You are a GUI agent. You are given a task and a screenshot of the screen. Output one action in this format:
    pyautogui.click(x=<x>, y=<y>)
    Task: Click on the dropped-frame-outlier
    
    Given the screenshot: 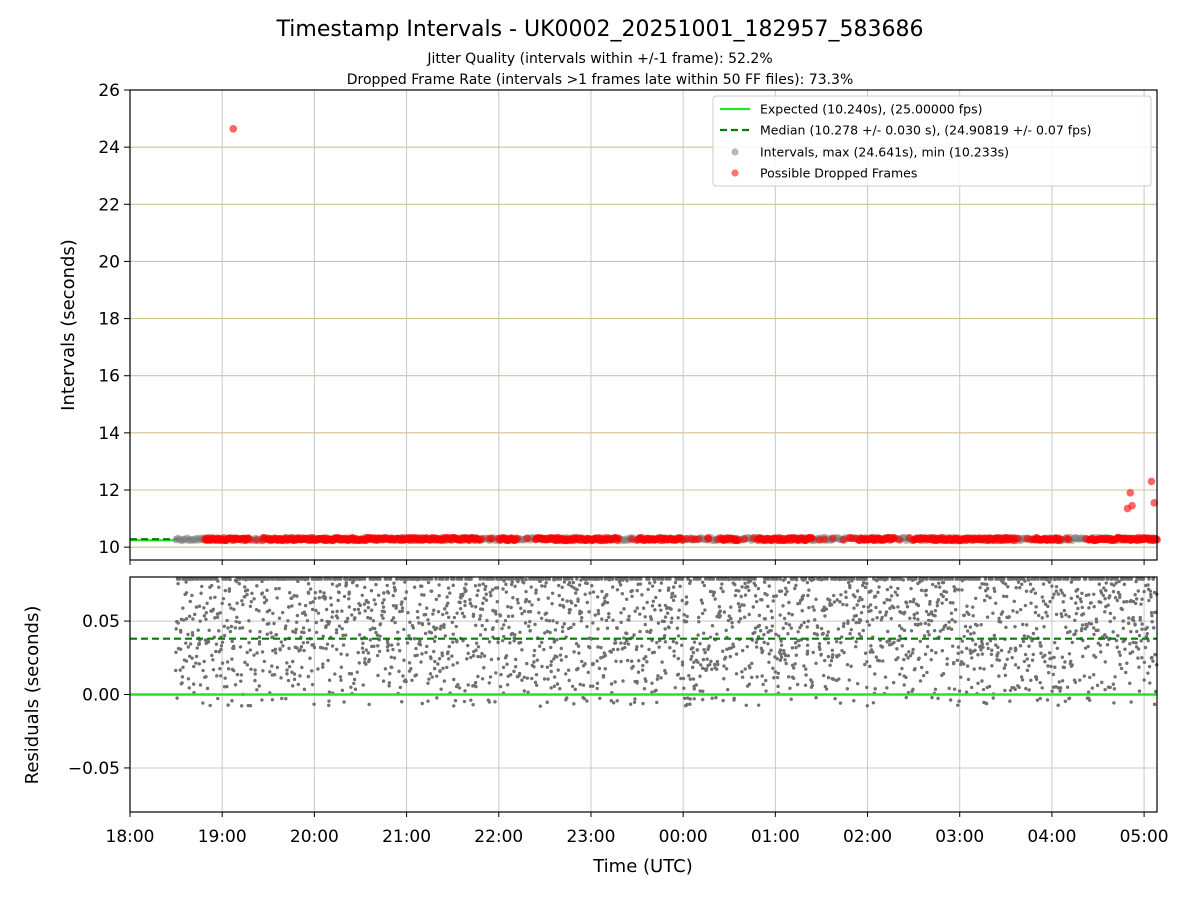 What is the action you would take?
    pyautogui.click(x=1132, y=505)
    